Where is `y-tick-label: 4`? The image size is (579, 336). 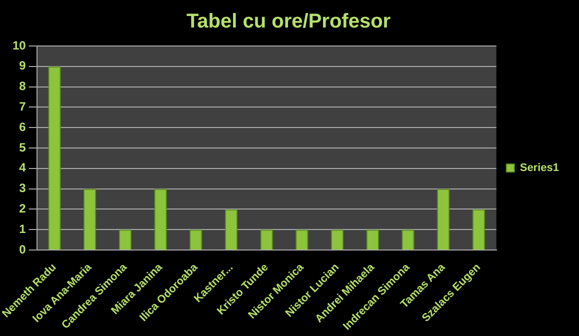
y-tick-label: 4 is located at coordinates (22, 167).